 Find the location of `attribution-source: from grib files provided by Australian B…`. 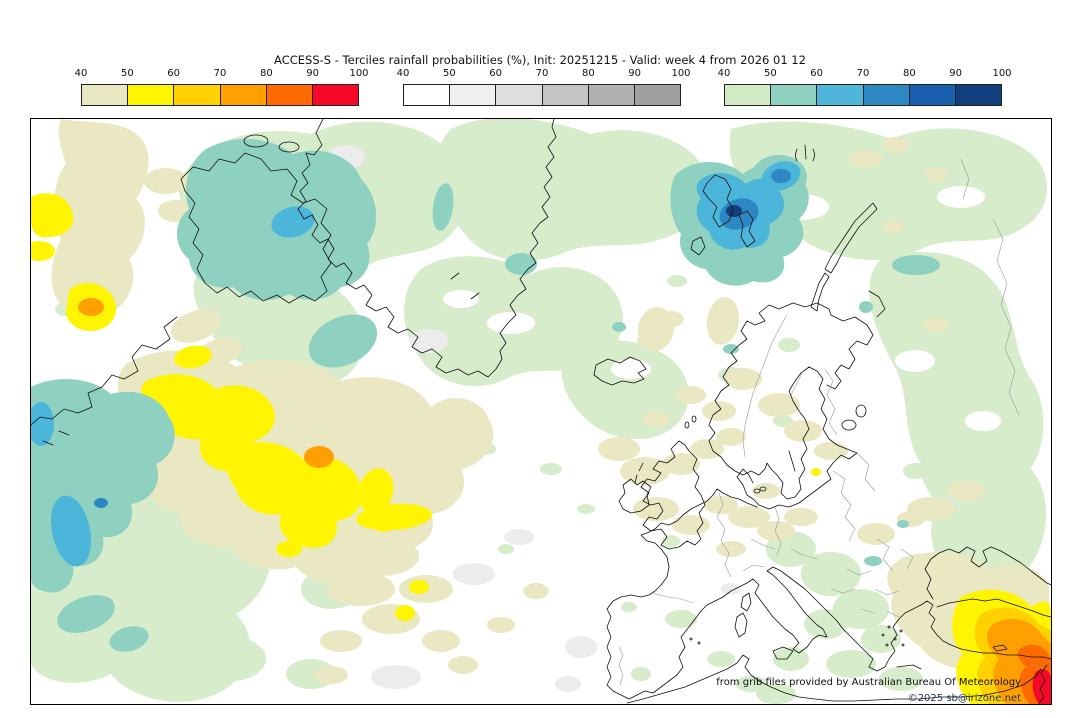

attribution-source: from grib files provided by Australian B… is located at coordinates (868, 682).